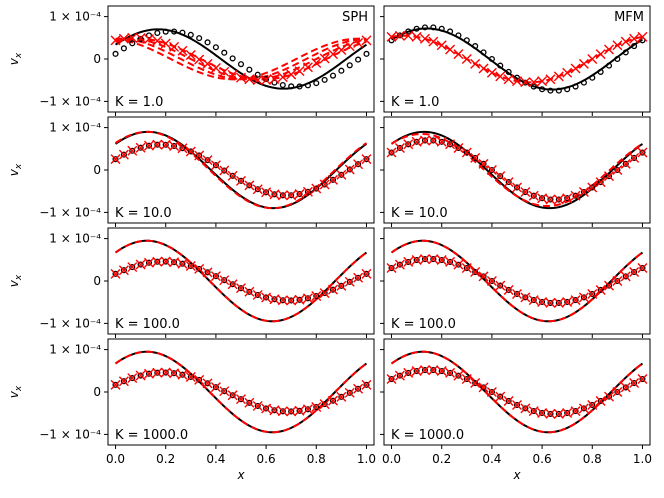  I want to click on series-neutral-analytic, so click(241, 59).